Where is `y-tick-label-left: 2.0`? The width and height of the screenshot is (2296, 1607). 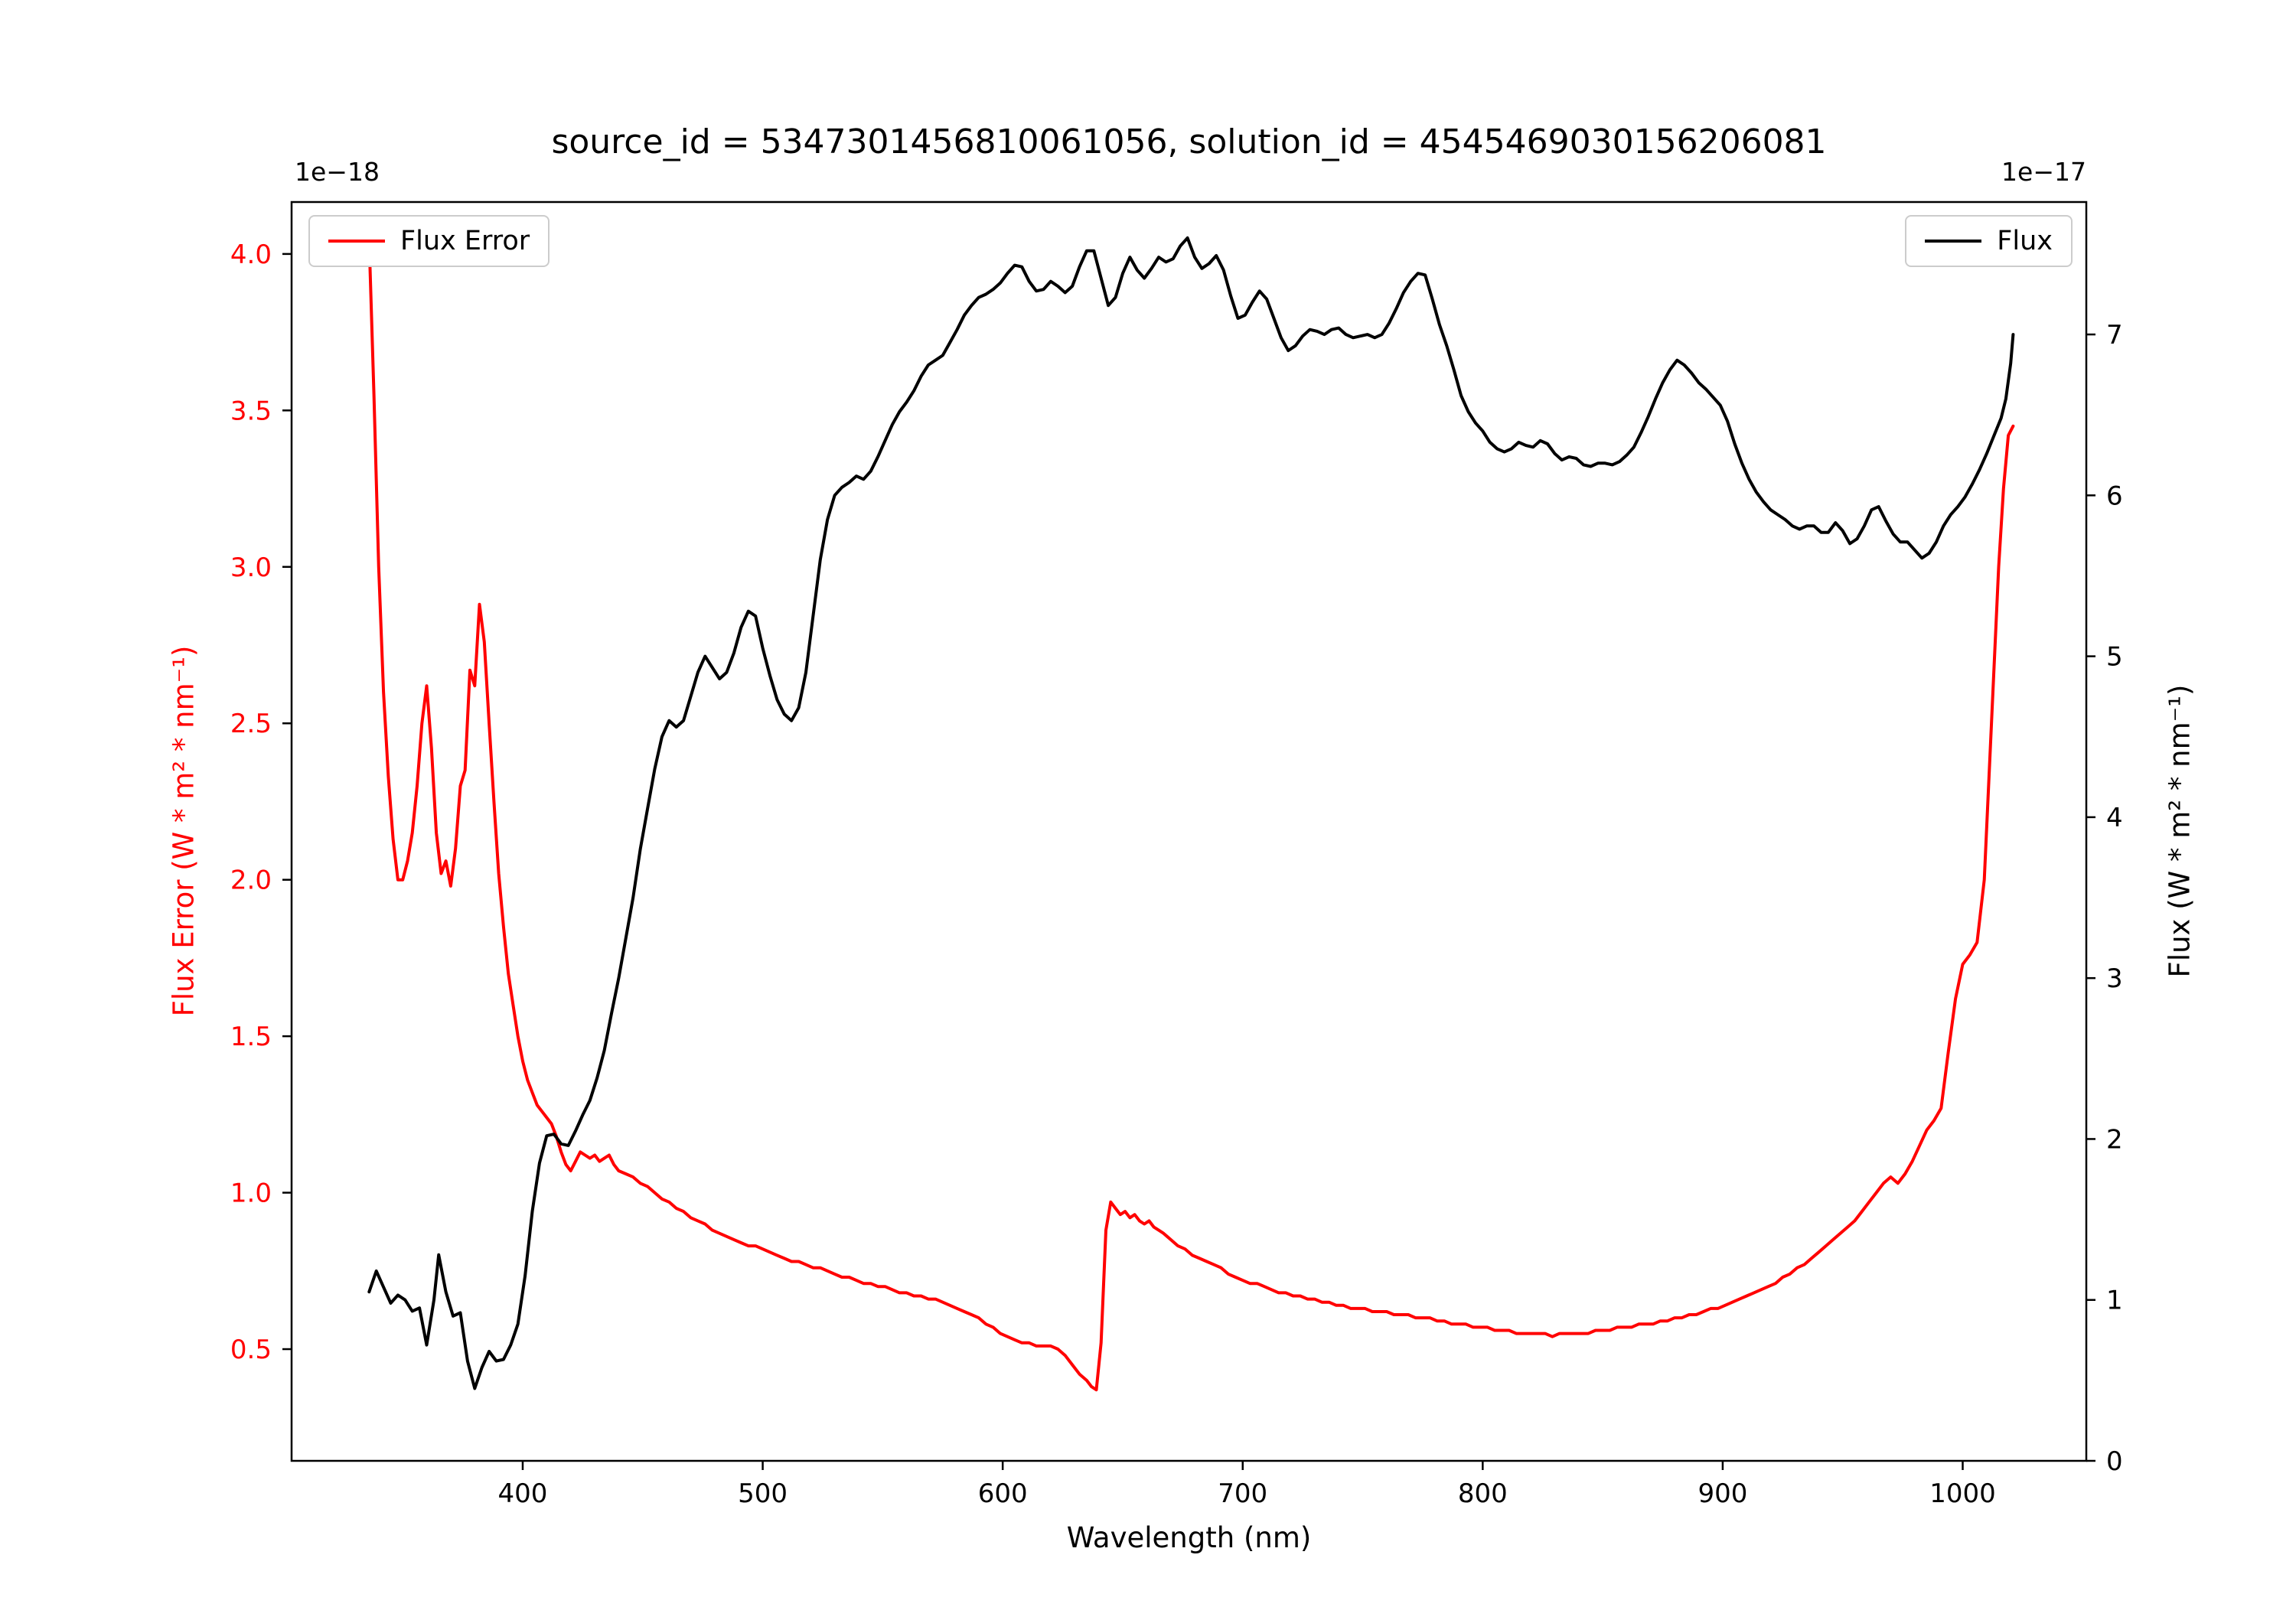 y-tick-label-left: 2.0 is located at coordinates (251, 881).